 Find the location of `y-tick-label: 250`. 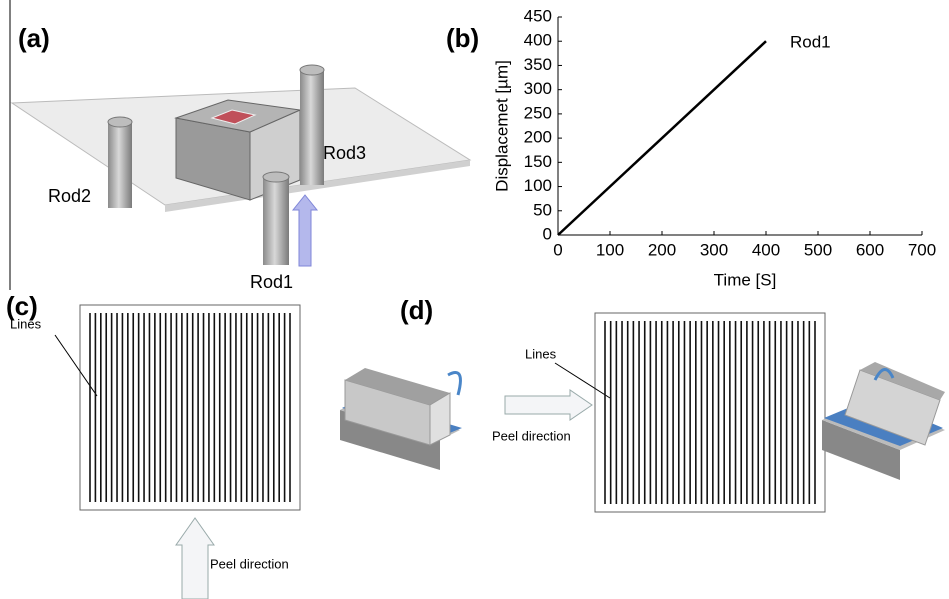

y-tick-label: 250 is located at coordinates (538, 112).